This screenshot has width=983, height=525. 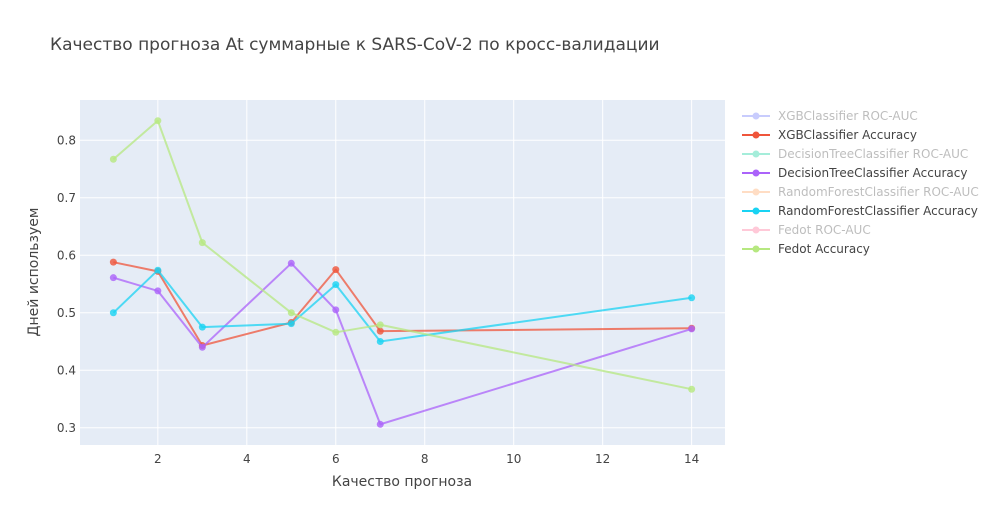 I want to click on x-tick-label: 4, so click(x=247, y=459).